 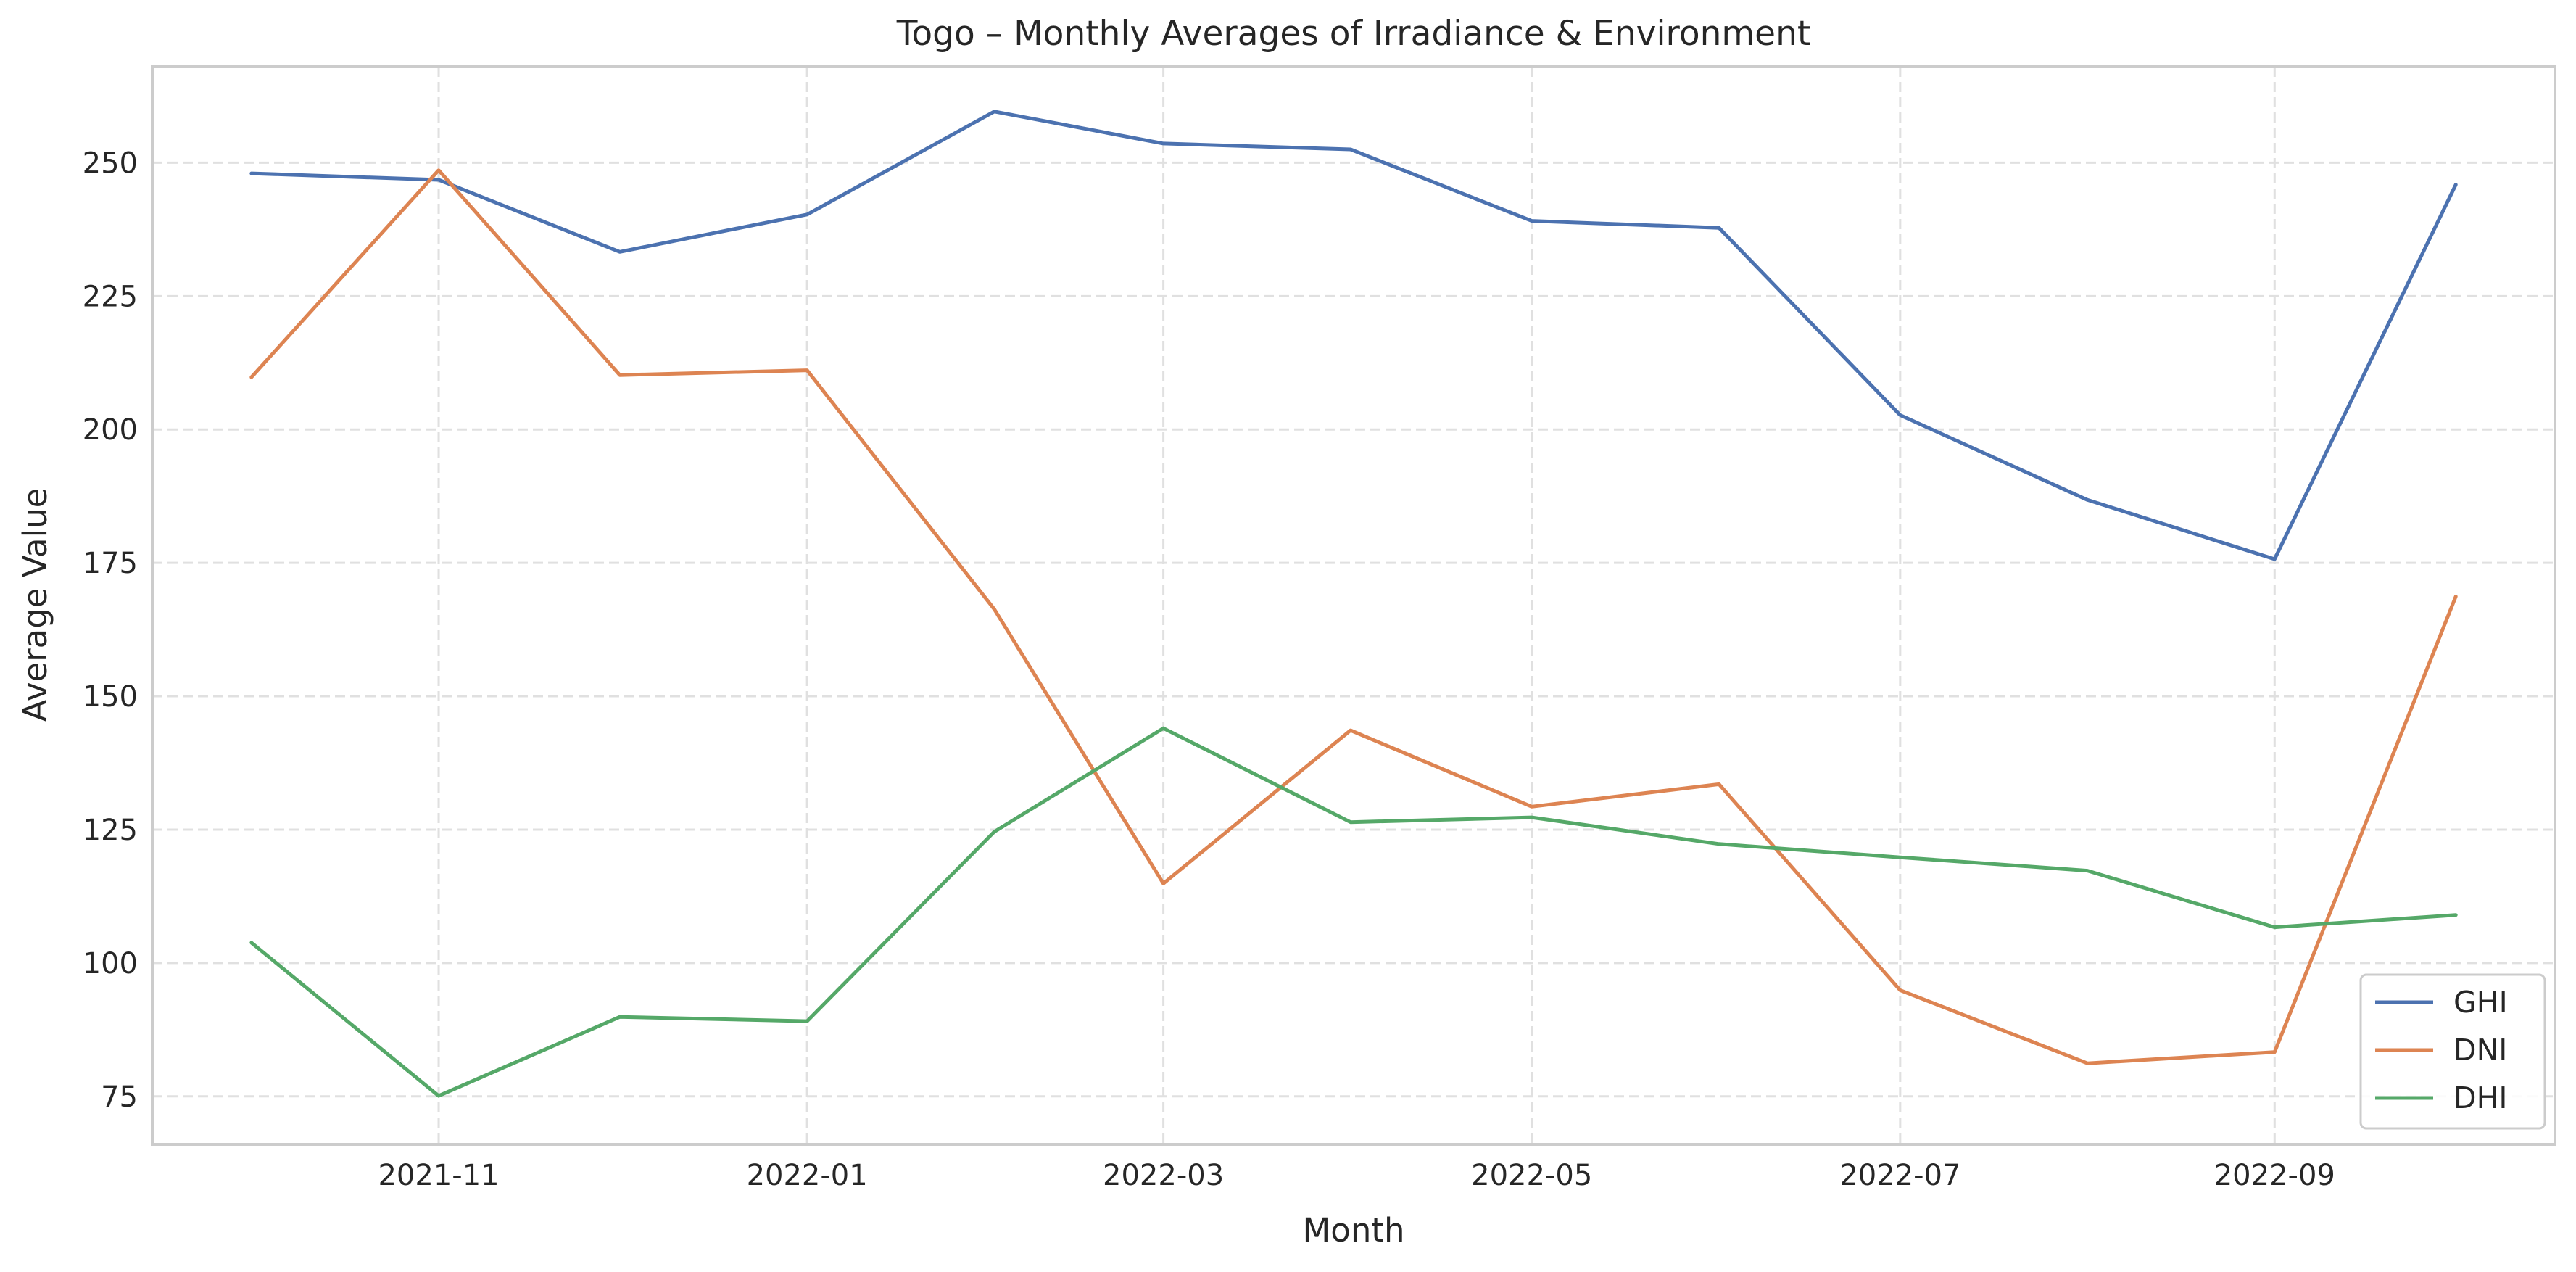 What do you see at coordinates (111, 564) in the screenshot?
I see `y-tick-label: 175` at bounding box center [111, 564].